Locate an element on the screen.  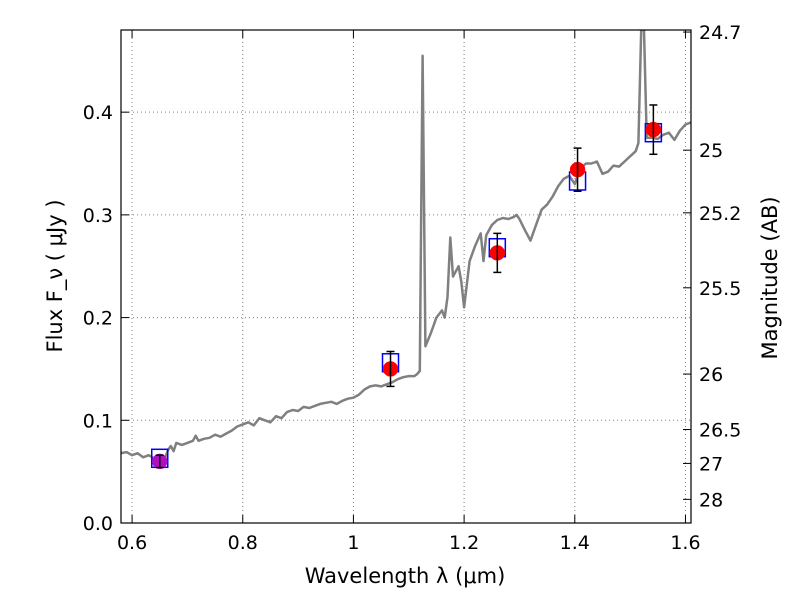
y-tick-label: 0.0 is located at coordinates (98, 524).